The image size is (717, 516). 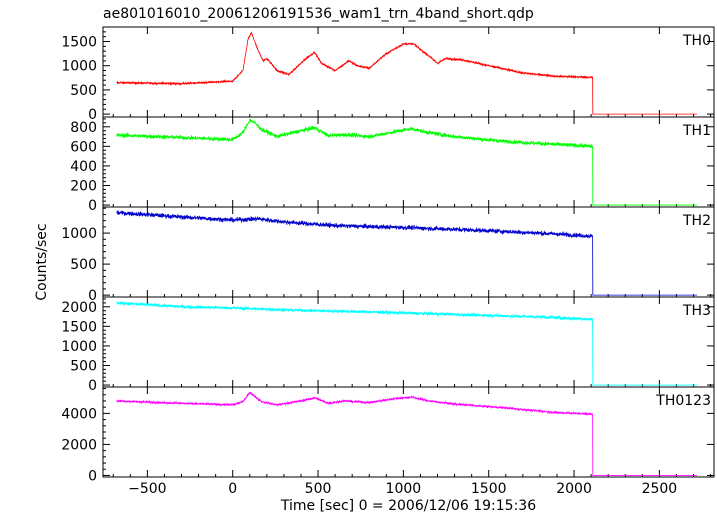 What do you see at coordinates (696, 131) in the screenshot?
I see `panel-label: TH1` at bounding box center [696, 131].